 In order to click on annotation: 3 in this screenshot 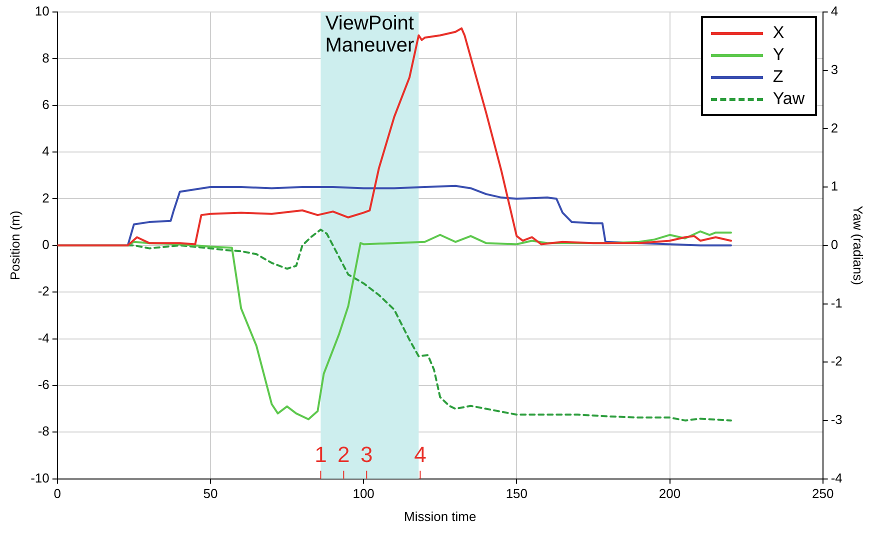, I will do `click(366, 454)`.